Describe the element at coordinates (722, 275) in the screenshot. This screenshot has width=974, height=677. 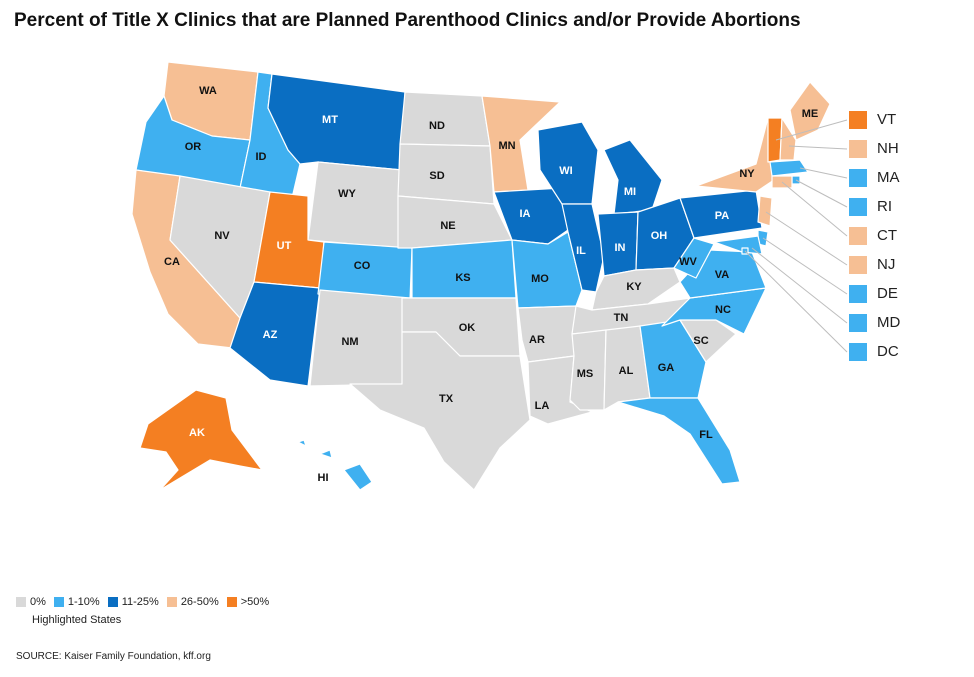
I see `state-label-va: VA` at that location.